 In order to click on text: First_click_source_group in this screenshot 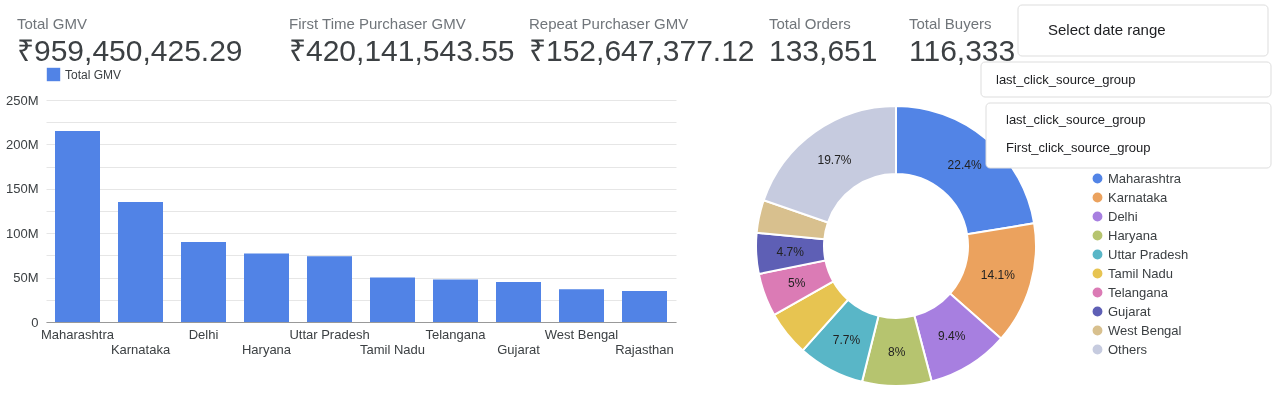, I will do `click(1078, 147)`.